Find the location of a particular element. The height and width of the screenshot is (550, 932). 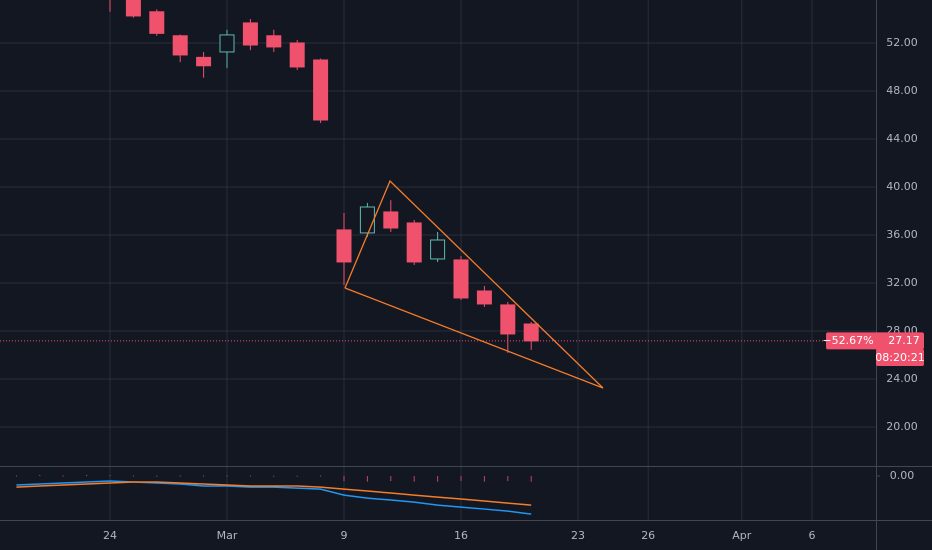

y2-tick-label: 0.00 is located at coordinates (902, 475).